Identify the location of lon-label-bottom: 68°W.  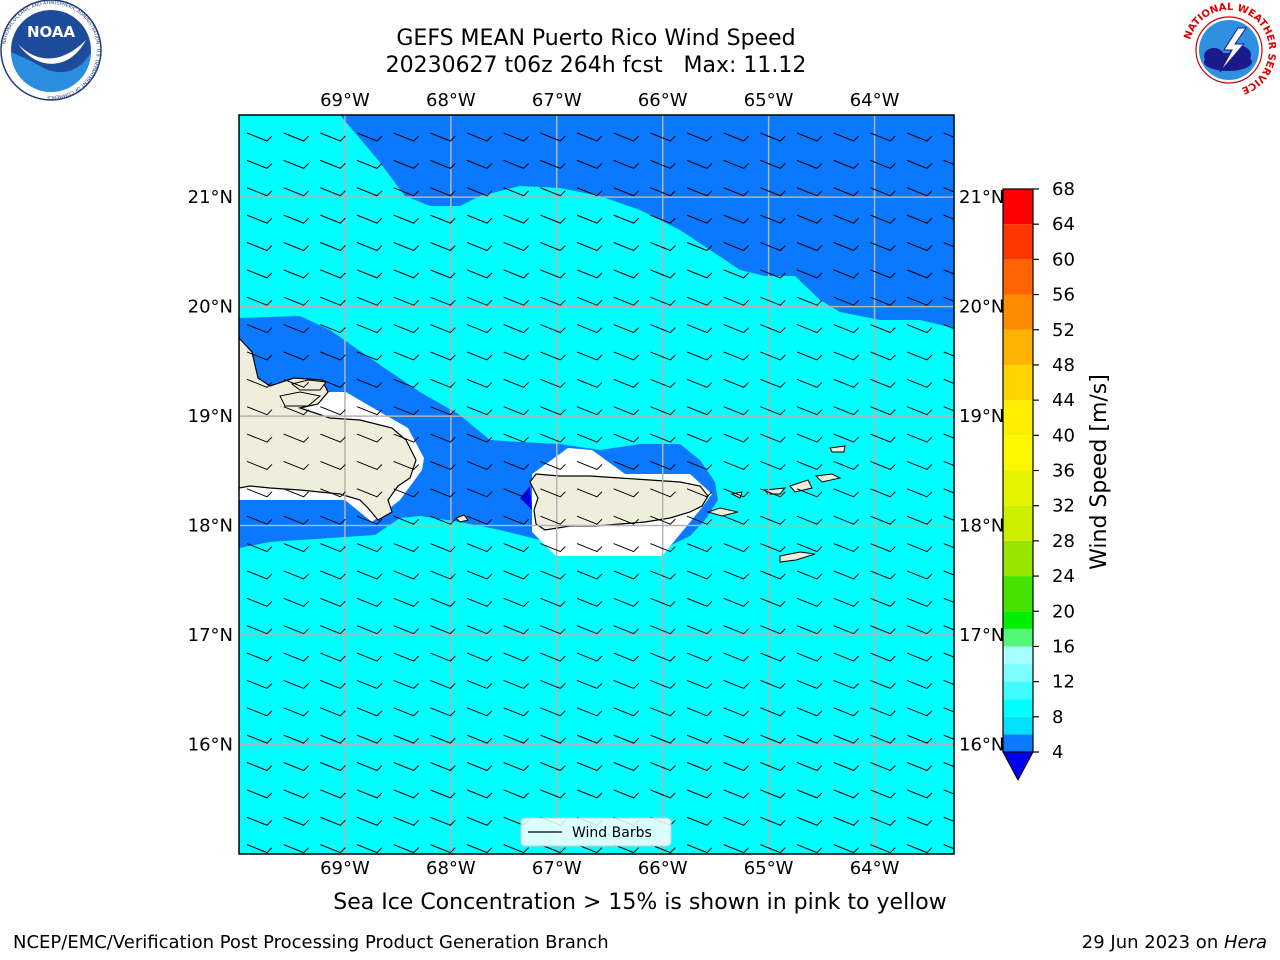
(451, 868).